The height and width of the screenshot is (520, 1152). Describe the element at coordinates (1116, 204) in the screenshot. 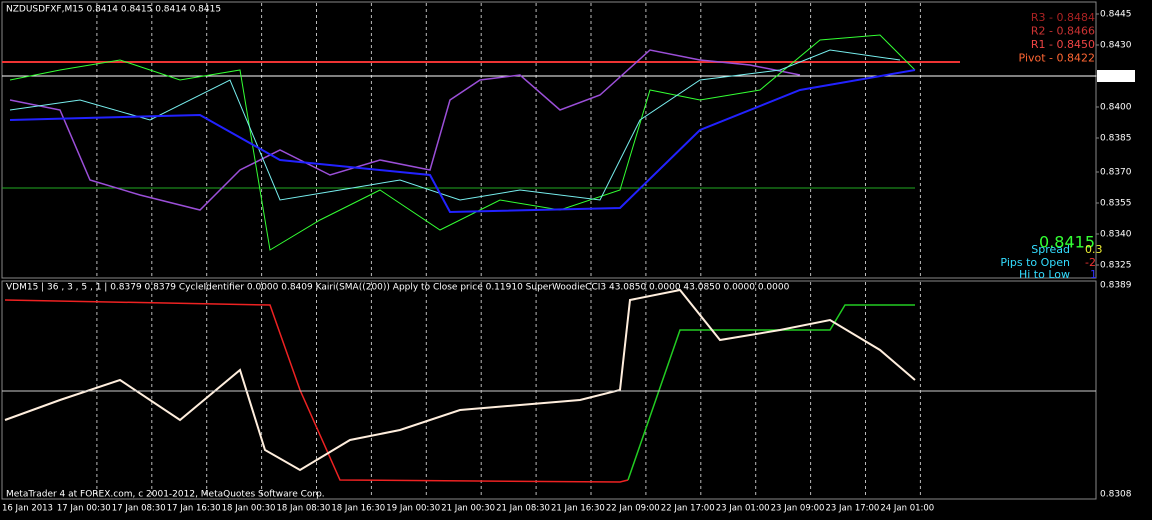

I see `price-tick-label: 0.8355` at that location.